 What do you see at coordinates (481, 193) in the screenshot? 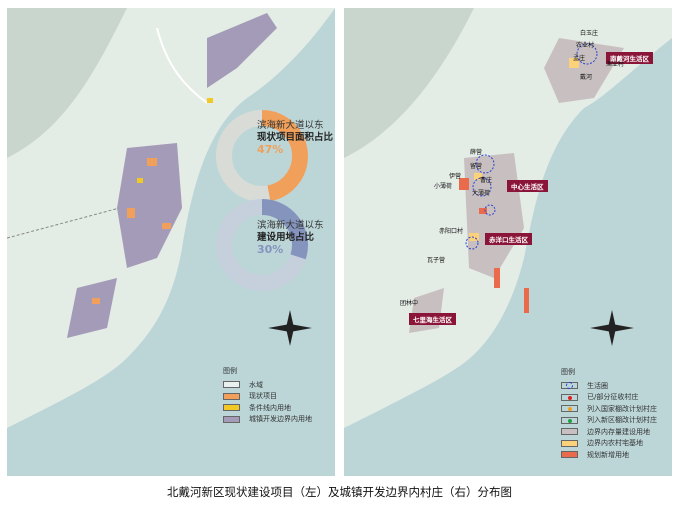
I see `village-label: 大薄荷` at bounding box center [481, 193].